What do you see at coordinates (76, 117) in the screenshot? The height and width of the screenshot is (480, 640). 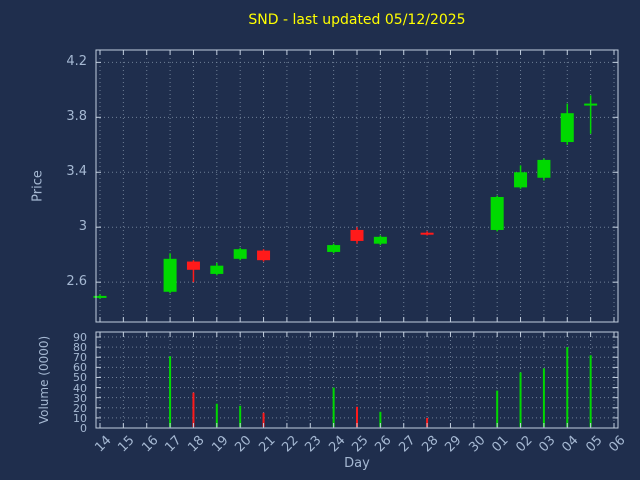 I see `price-y-tick-label: 3.8` at bounding box center [76, 117].